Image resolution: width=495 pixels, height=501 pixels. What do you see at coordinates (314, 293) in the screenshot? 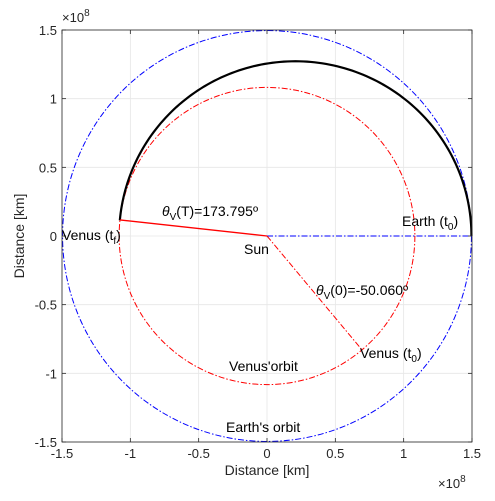
I see `sun-to-venus-t0-line` at bounding box center [314, 293].